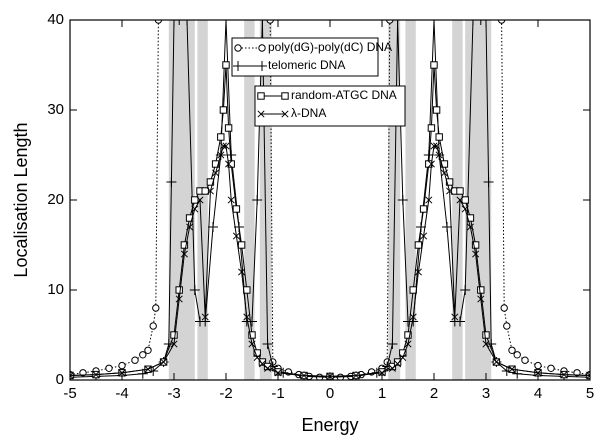 The image size is (601, 439). I want to click on x-tick-label: 1, so click(382, 393).